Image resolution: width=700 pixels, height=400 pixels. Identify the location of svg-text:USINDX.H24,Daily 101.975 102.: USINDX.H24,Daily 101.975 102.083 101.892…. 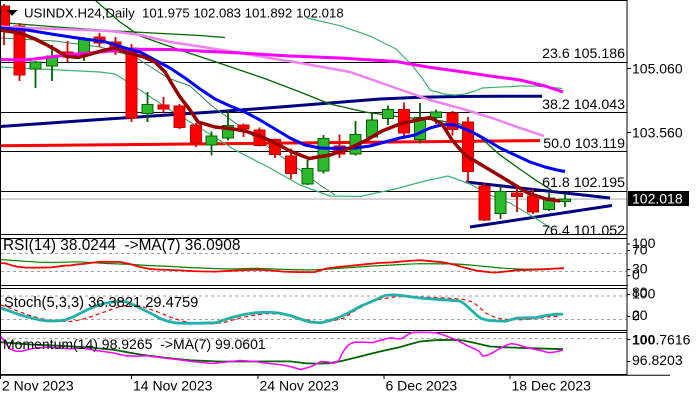
(184, 13).